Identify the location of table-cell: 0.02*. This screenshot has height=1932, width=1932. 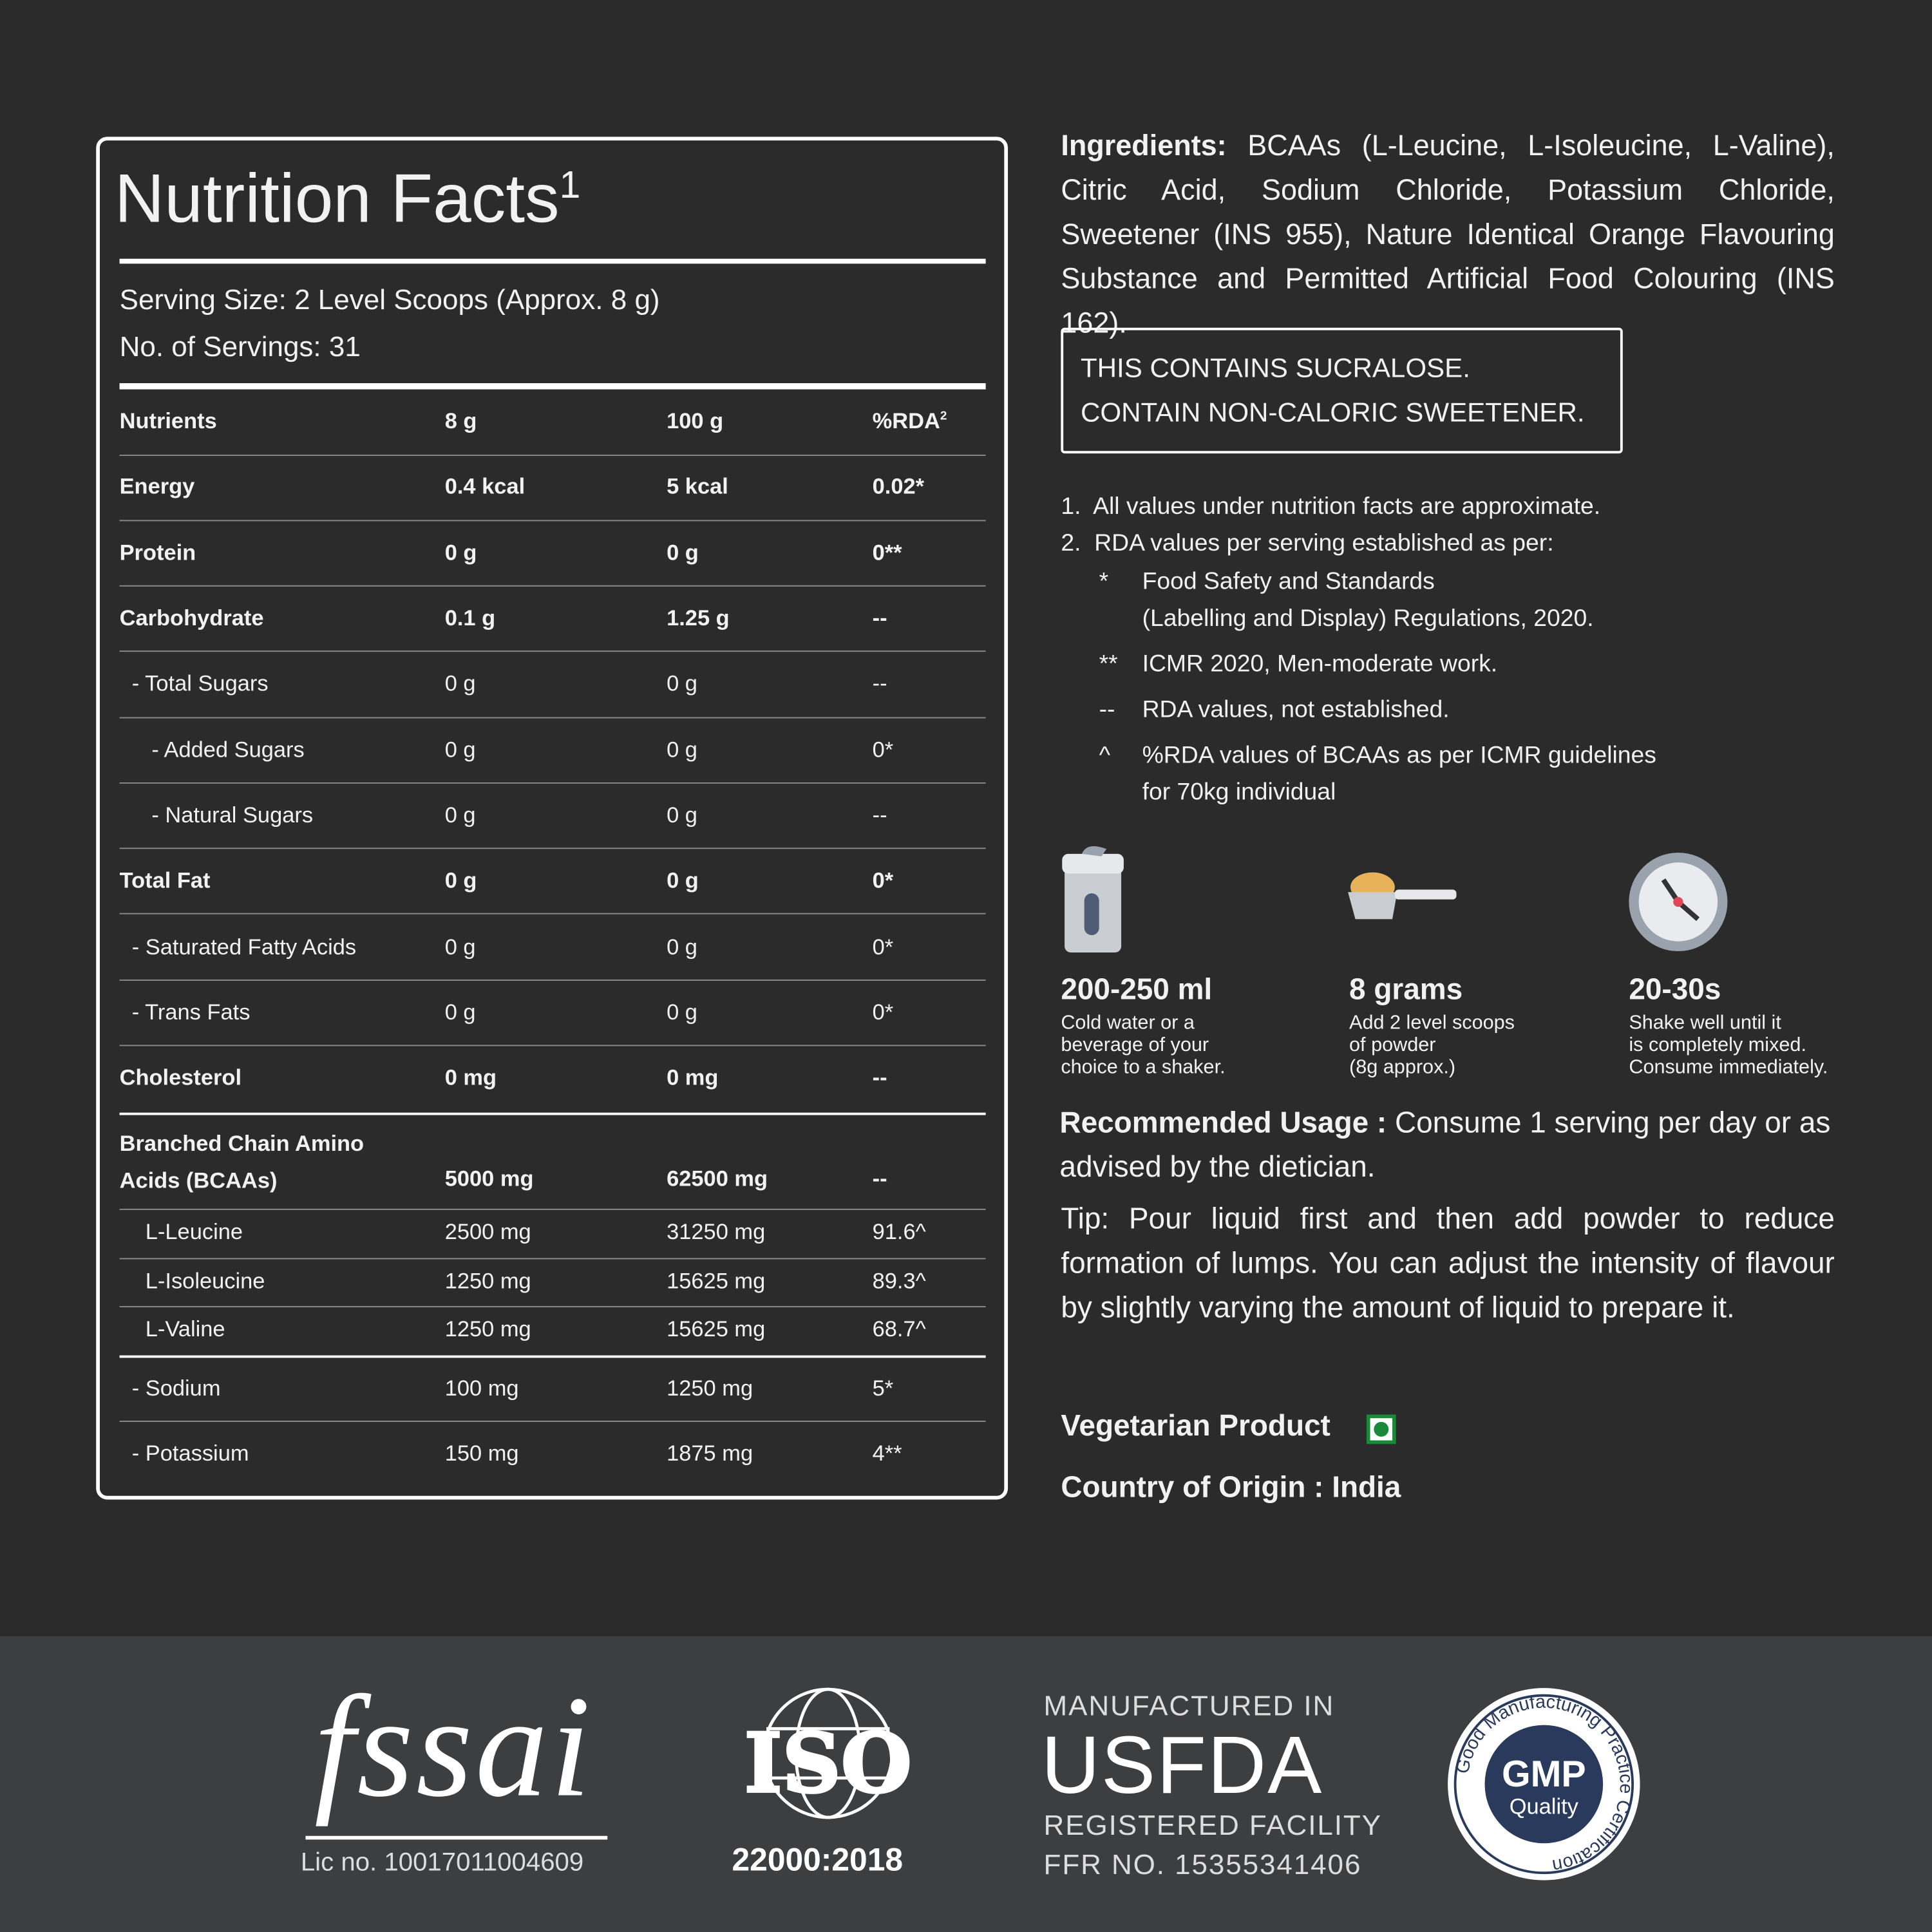
(899, 485).